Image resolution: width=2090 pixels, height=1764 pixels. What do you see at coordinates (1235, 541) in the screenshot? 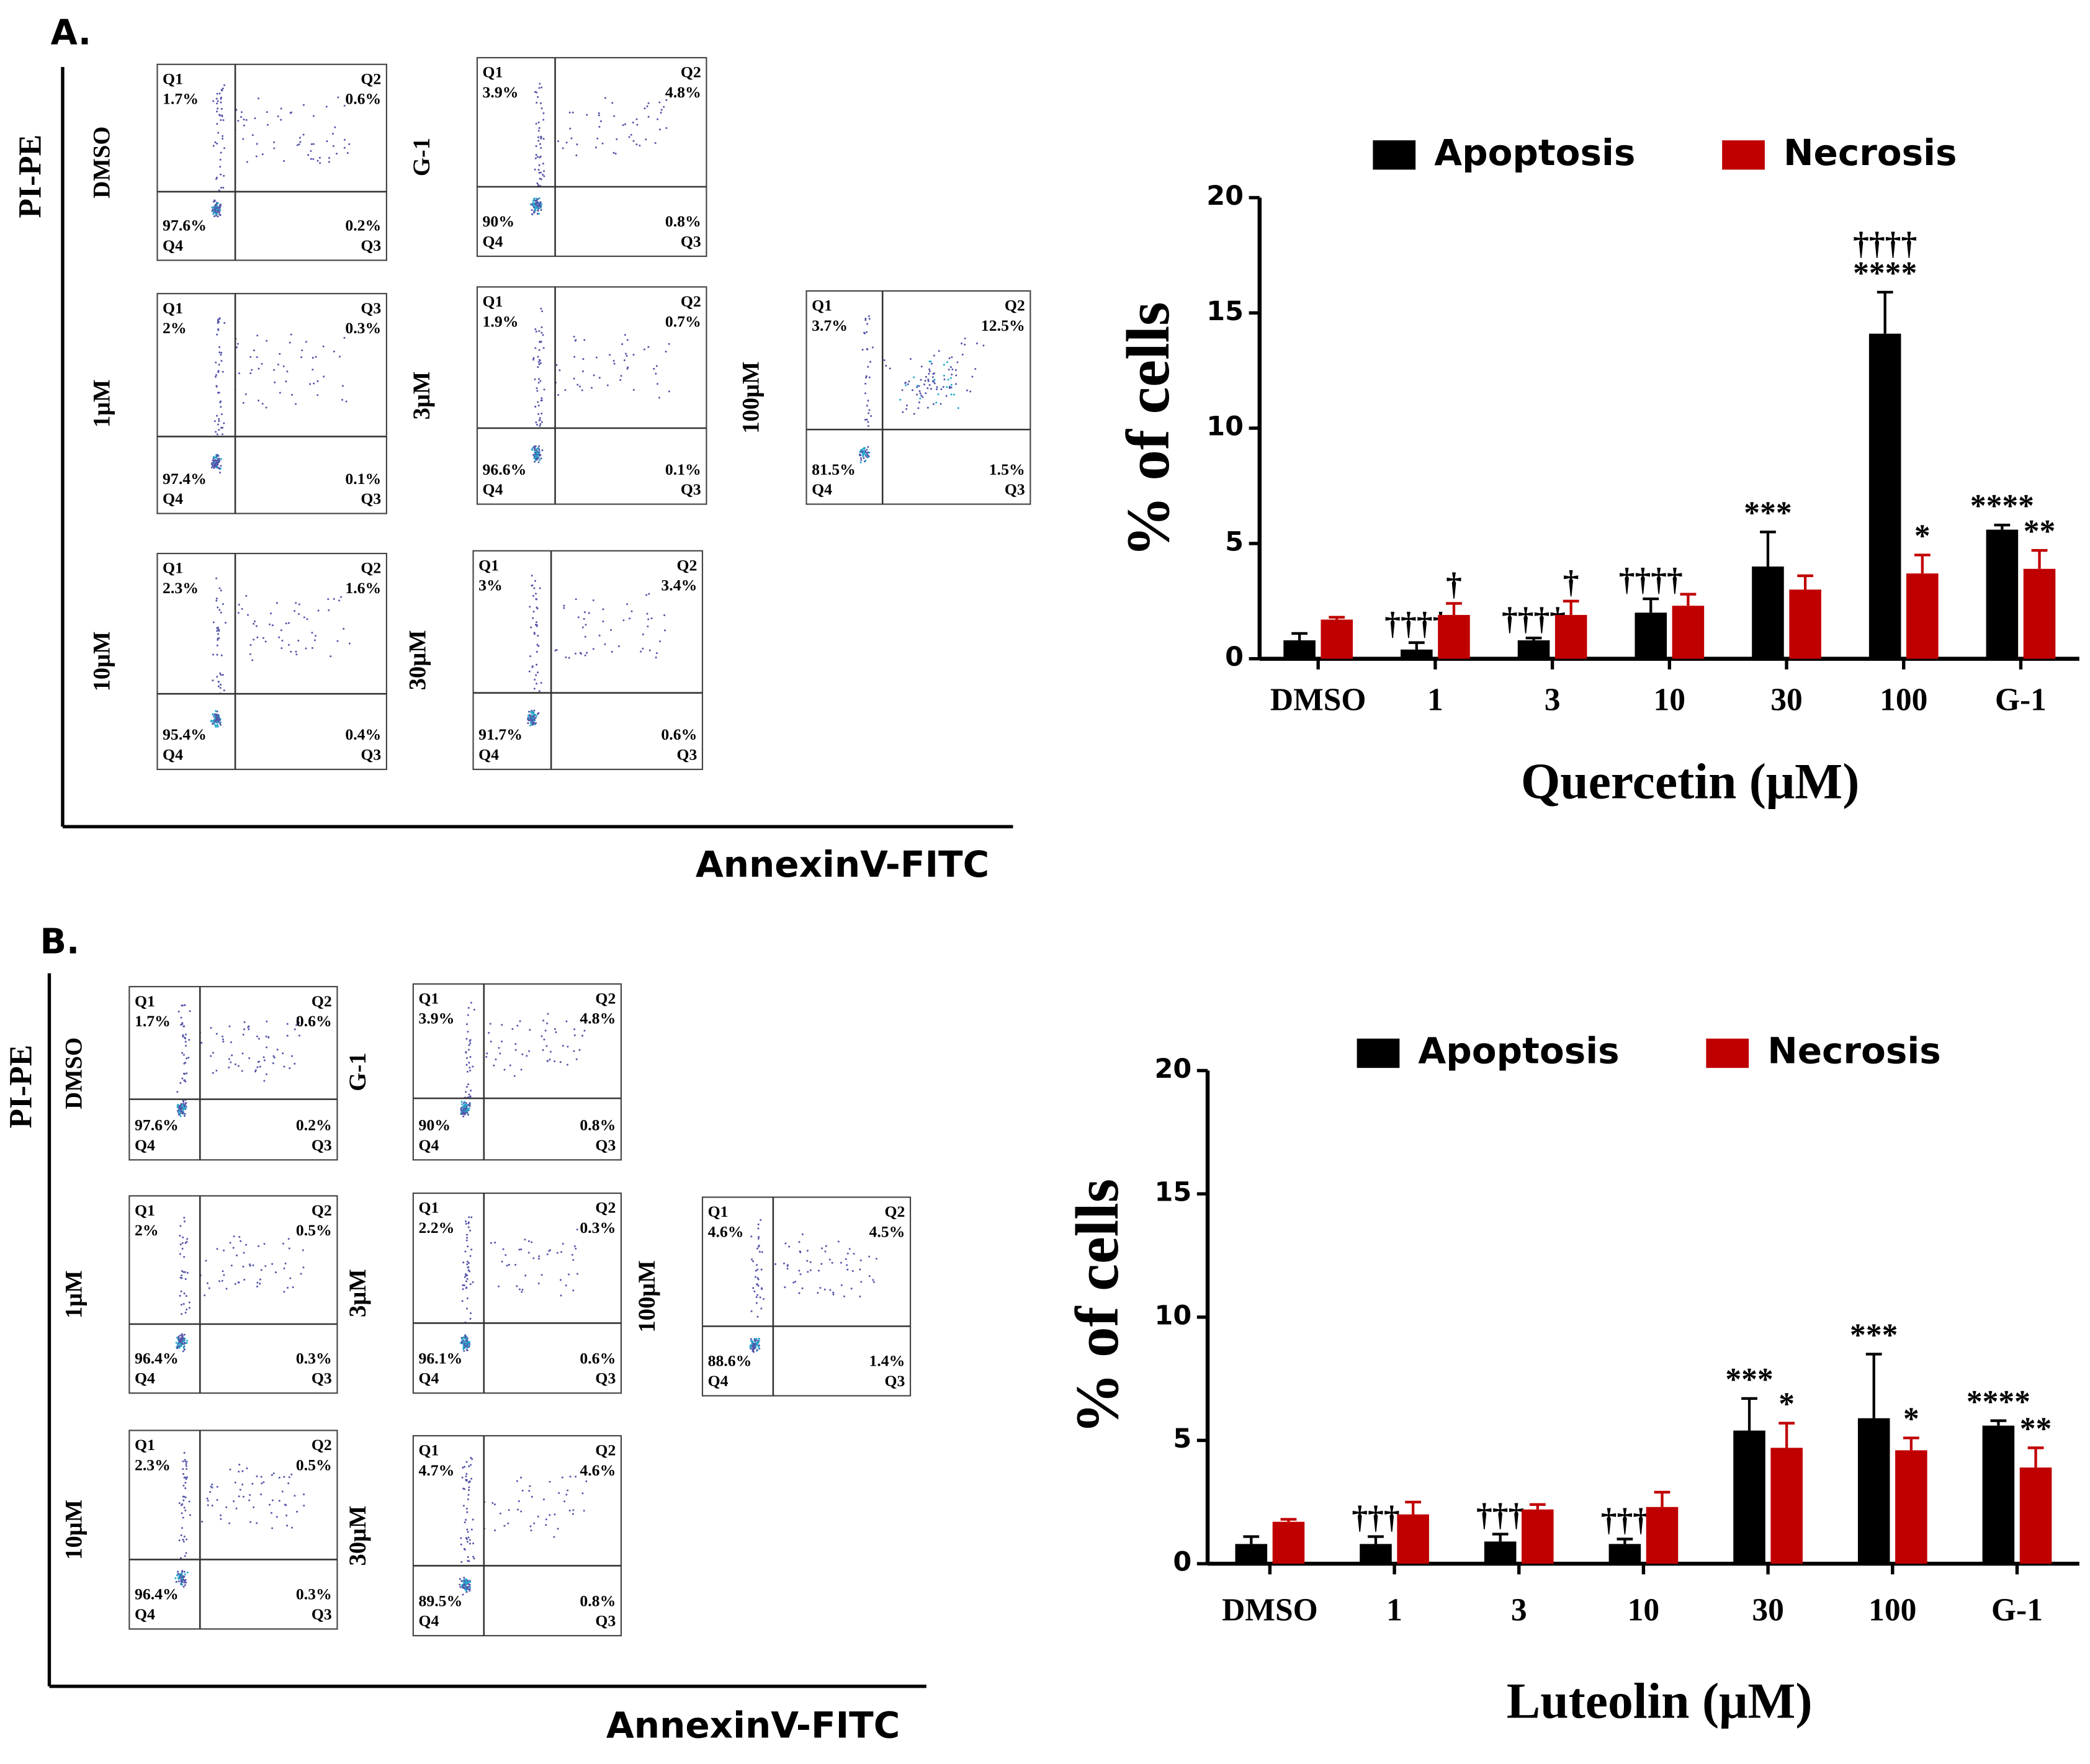
I see `y-tick-label: 5` at bounding box center [1235, 541].